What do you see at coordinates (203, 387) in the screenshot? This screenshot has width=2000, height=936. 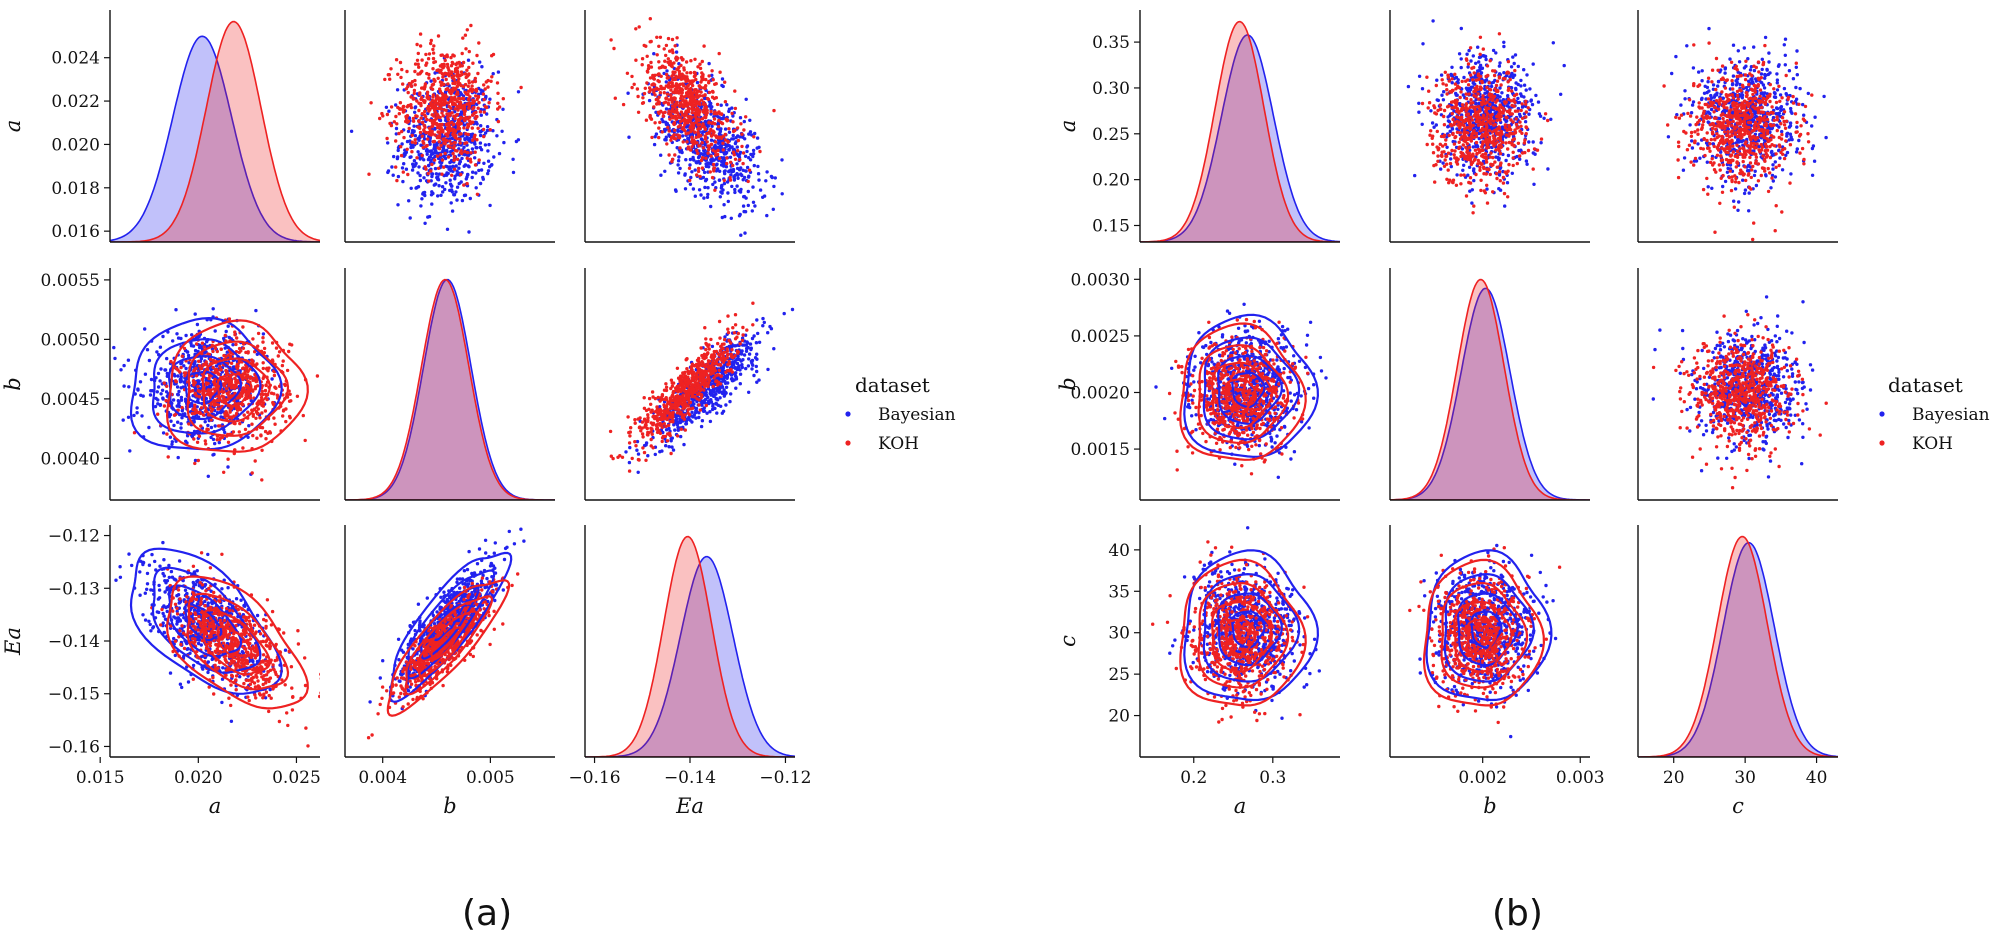 I see `contour-bayesian` at bounding box center [203, 387].